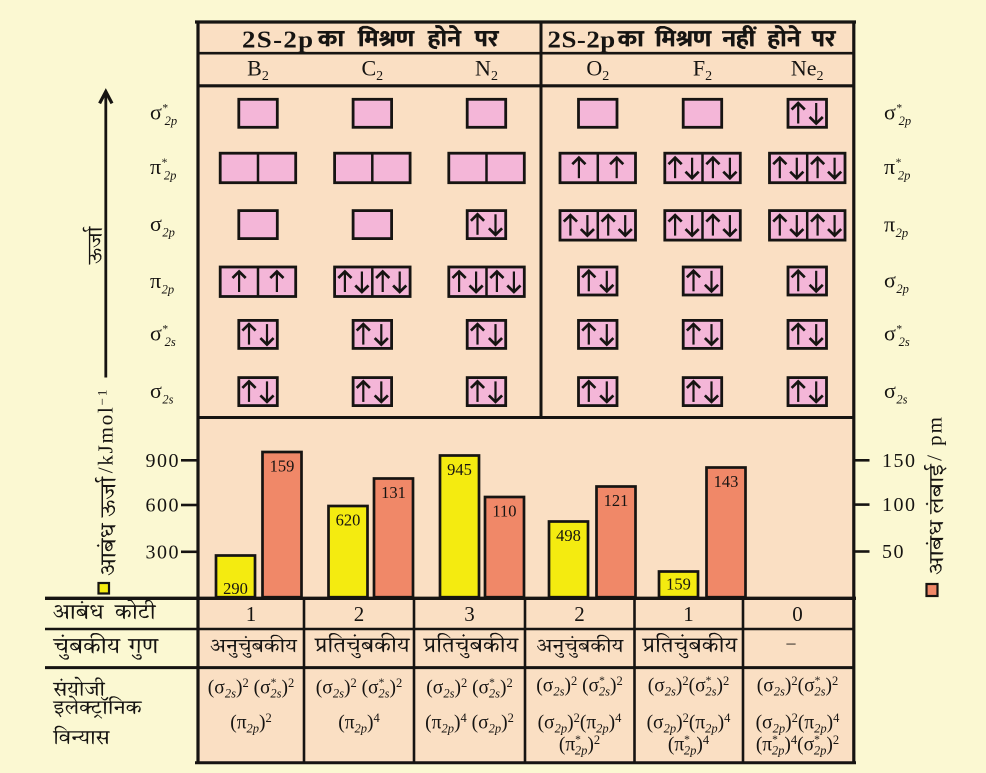  I want to click on svg-text: 100, so click(899, 505).